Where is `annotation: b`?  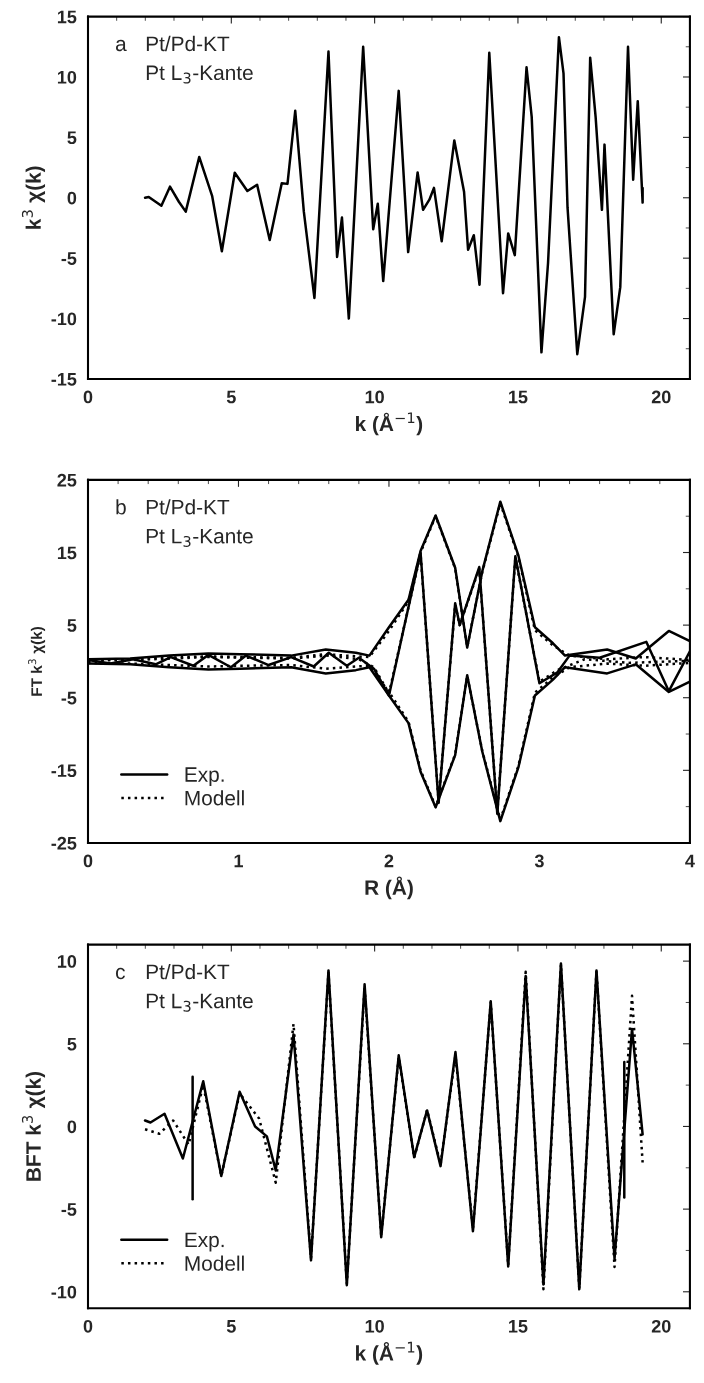 annotation: b is located at coordinates (121, 507).